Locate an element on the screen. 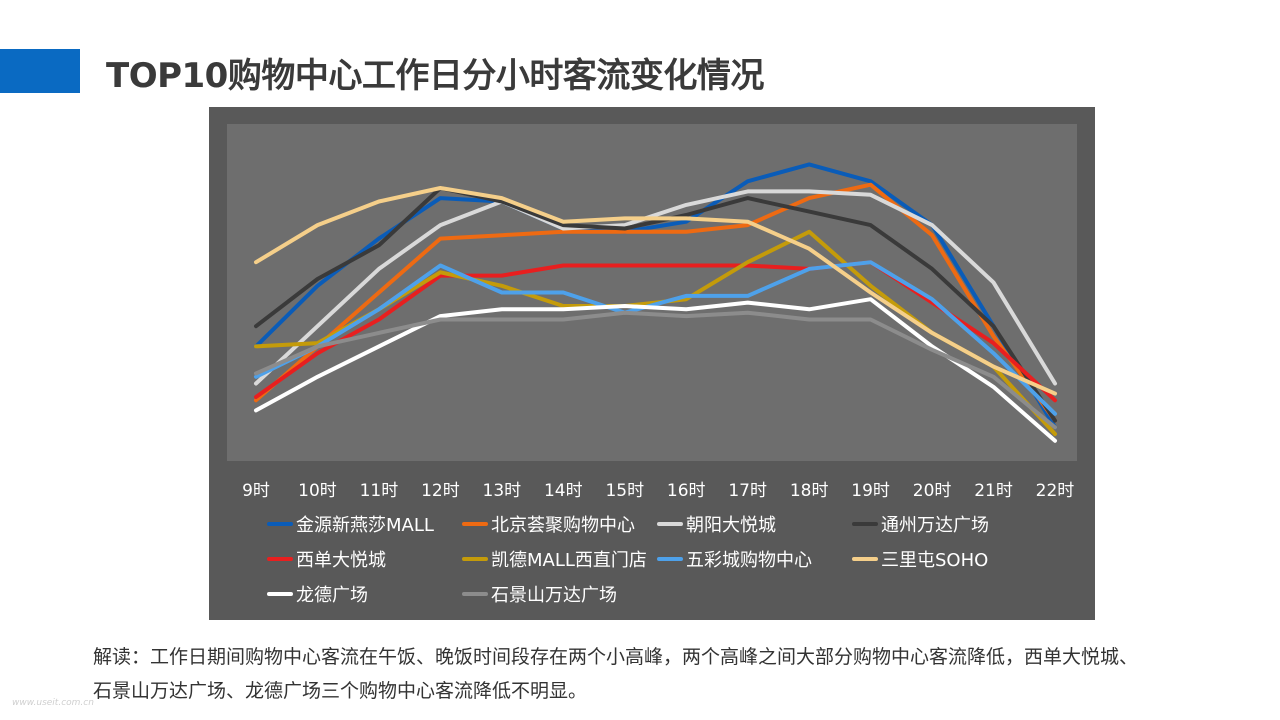 The height and width of the screenshot is (720, 1280). legend-item: 北京荟聚购物中心 is located at coordinates (548, 524).